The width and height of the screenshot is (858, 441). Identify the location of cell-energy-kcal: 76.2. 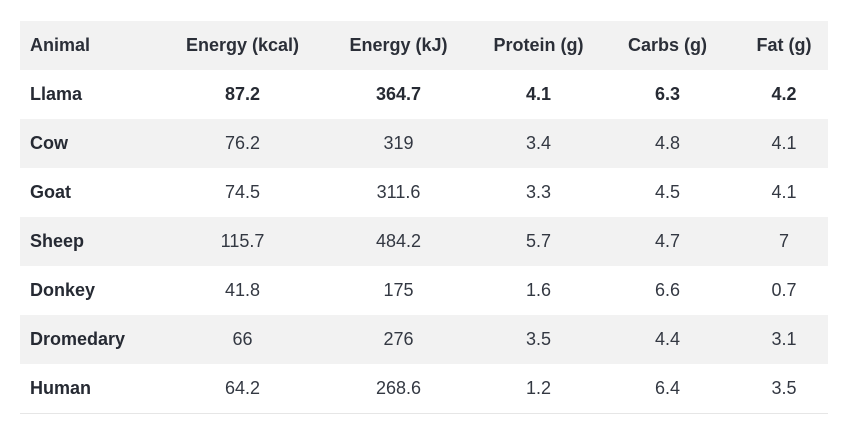
(242, 143).